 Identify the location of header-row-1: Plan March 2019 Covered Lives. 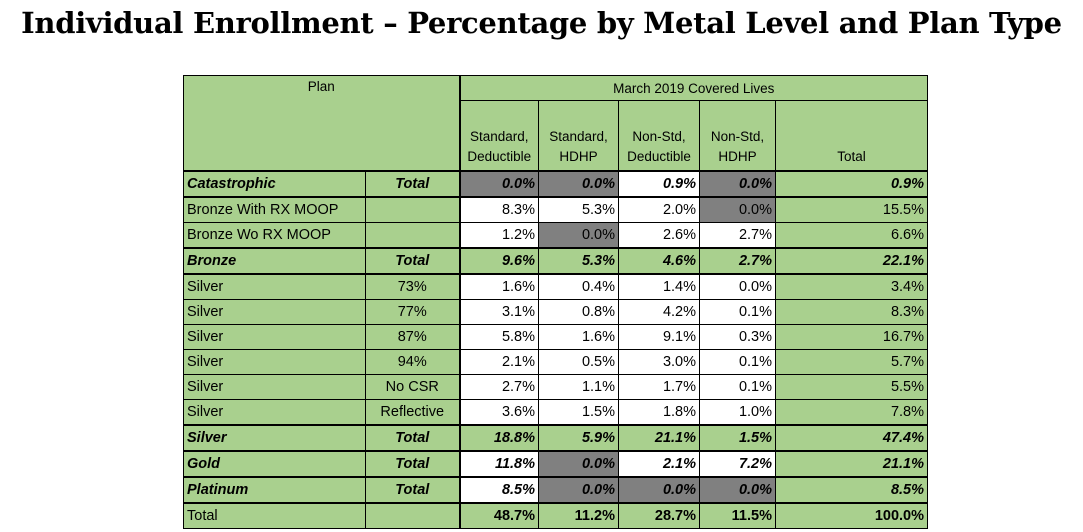
(555, 123).